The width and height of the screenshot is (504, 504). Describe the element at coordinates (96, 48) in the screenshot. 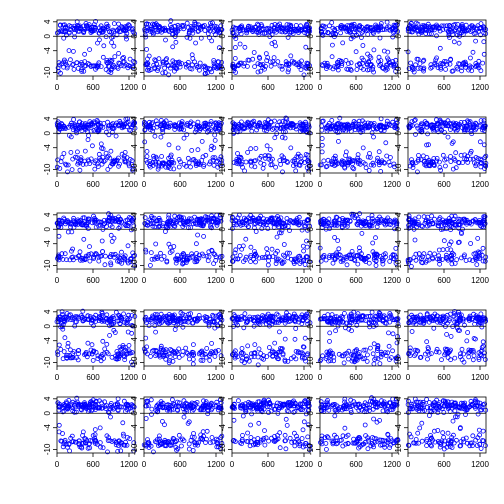

I see `plot-frame` at that location.